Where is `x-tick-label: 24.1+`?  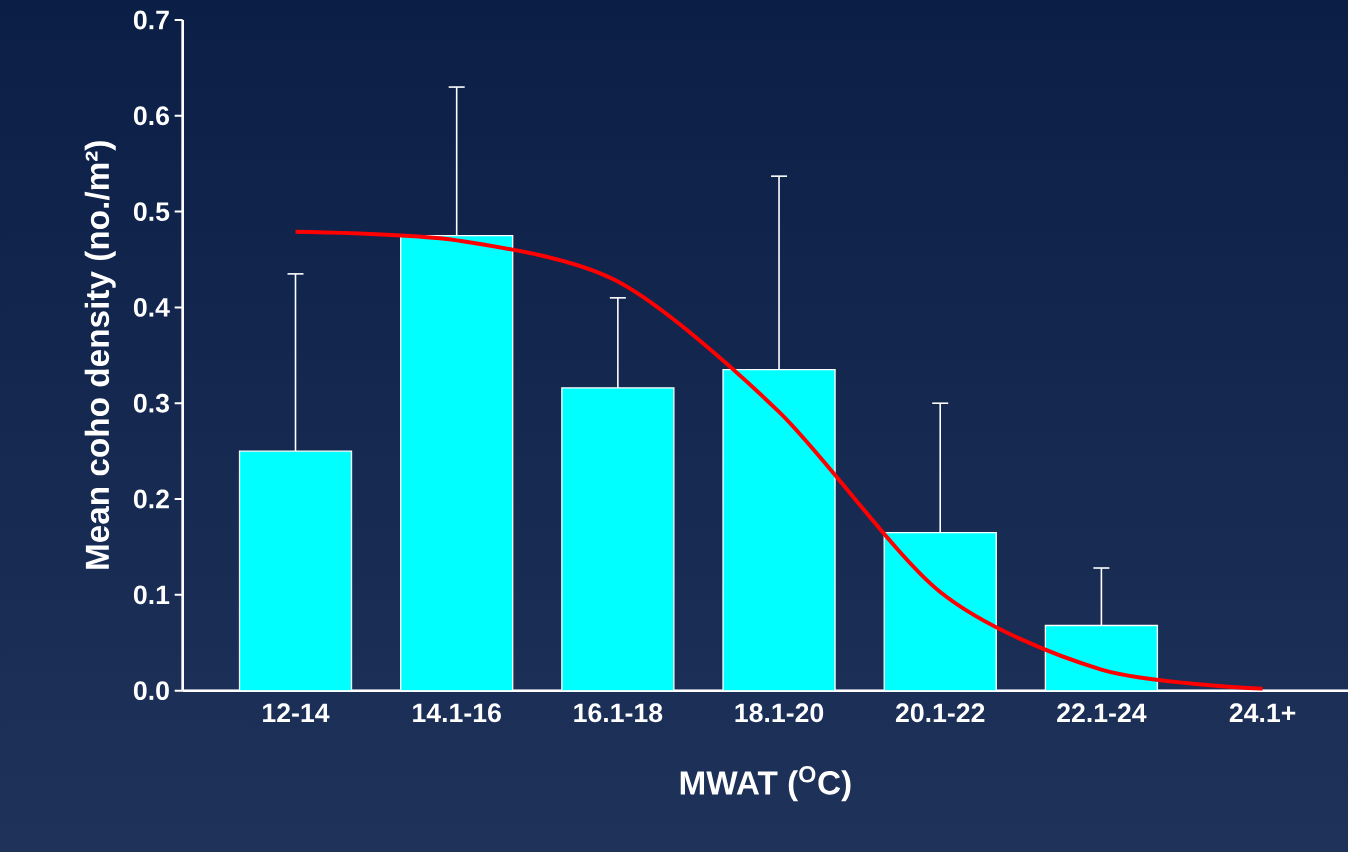
x-tick-label: 24.1+ is located at coordinates (1262, 712).